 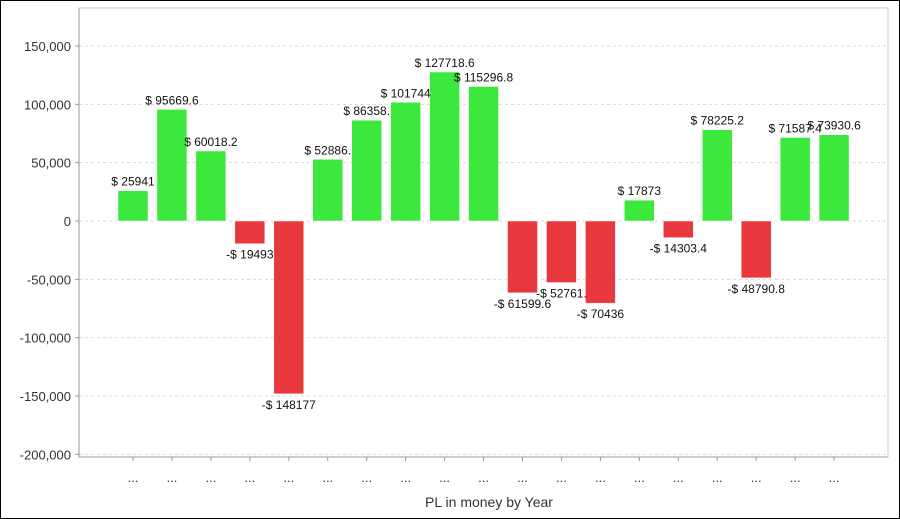 What do you see at coordinates (327, 150) in the screenshot?
I see `data-label: $ 52886.` at bounding box center [327, 150].